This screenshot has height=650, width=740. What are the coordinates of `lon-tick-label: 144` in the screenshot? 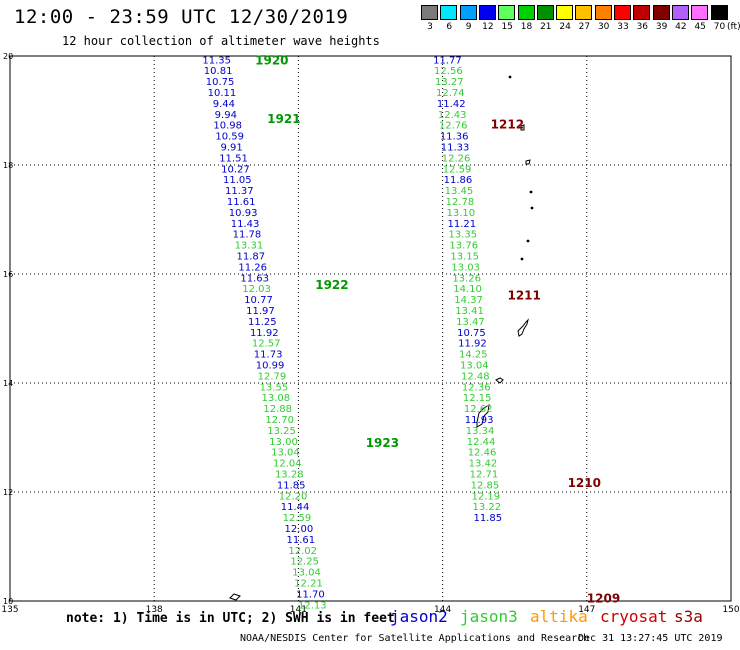 It's located at (442, 610).